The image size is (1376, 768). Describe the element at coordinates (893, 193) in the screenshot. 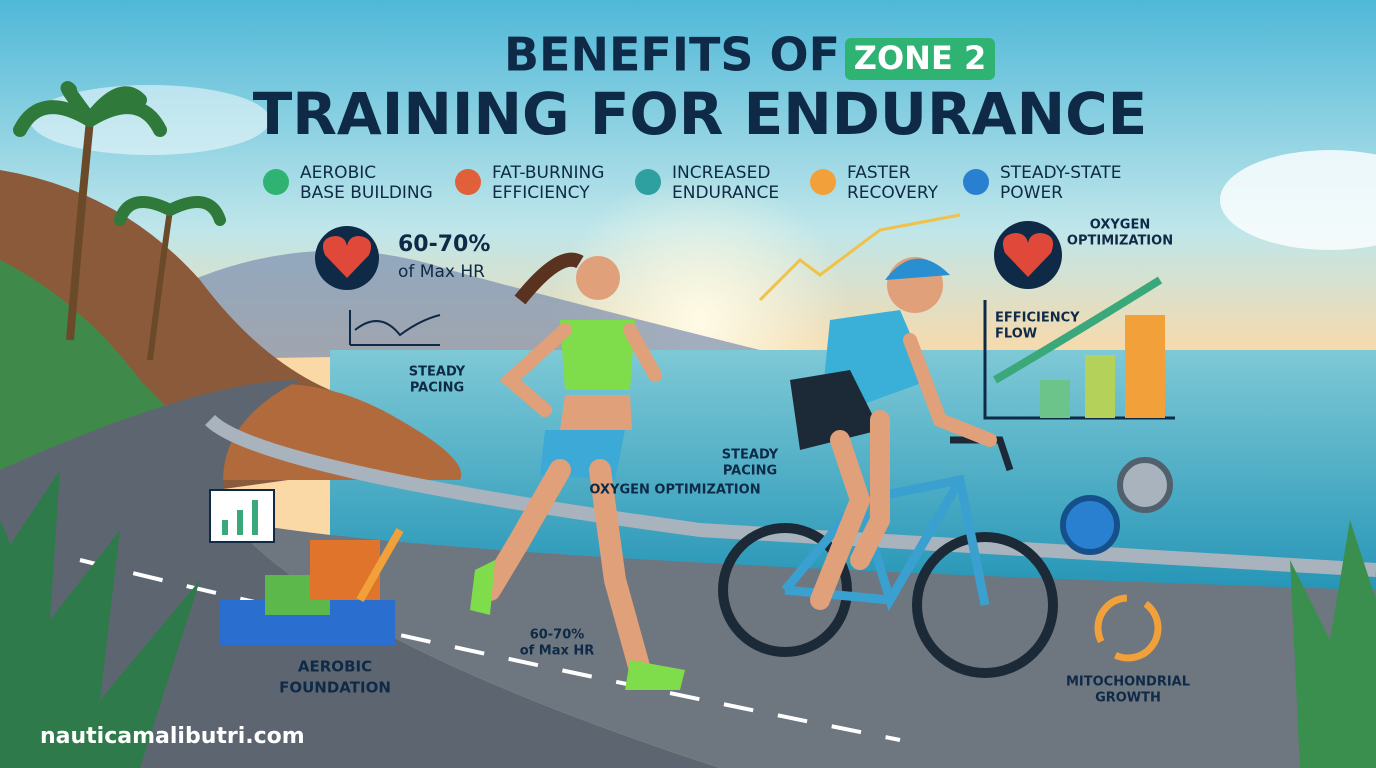

I see `benefit-text: RECOVERY` at that location.